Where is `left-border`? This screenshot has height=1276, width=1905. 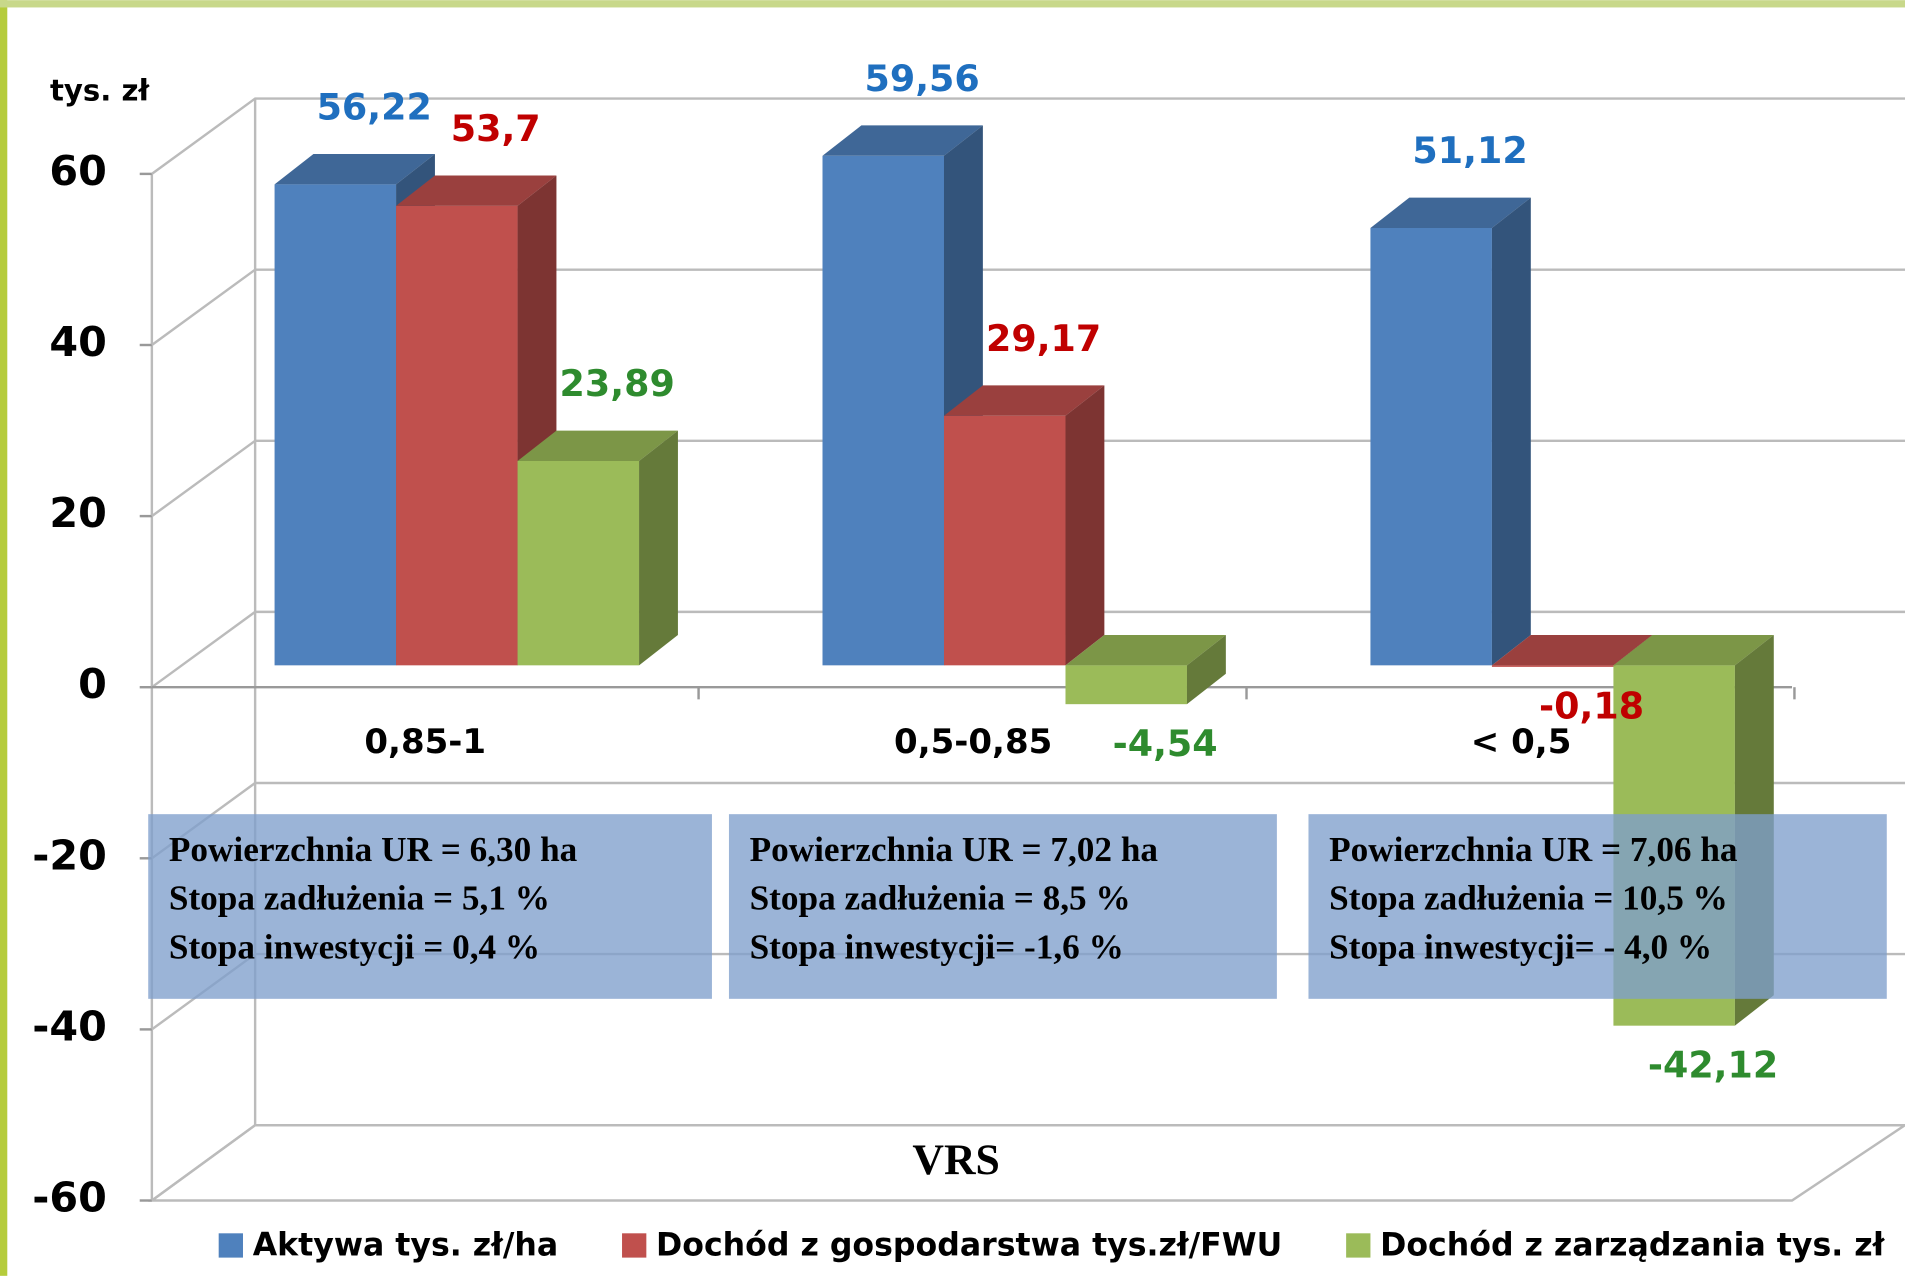 left-border is located at coordinates (4, 638).